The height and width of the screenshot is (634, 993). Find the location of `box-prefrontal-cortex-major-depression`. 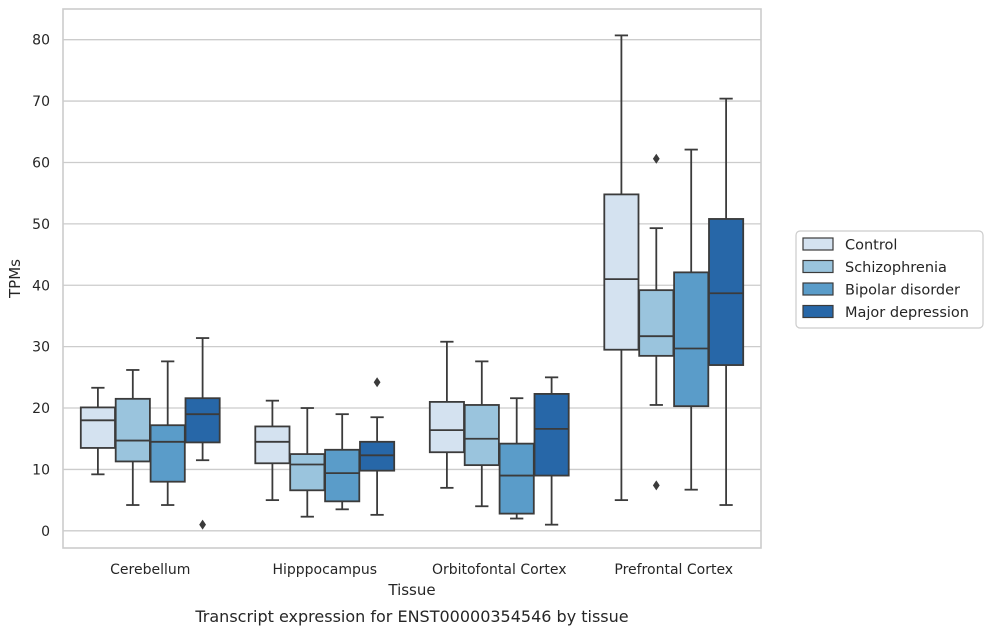

box-prefrontal-cortex-major-depression is located at coordinates (726, 301).